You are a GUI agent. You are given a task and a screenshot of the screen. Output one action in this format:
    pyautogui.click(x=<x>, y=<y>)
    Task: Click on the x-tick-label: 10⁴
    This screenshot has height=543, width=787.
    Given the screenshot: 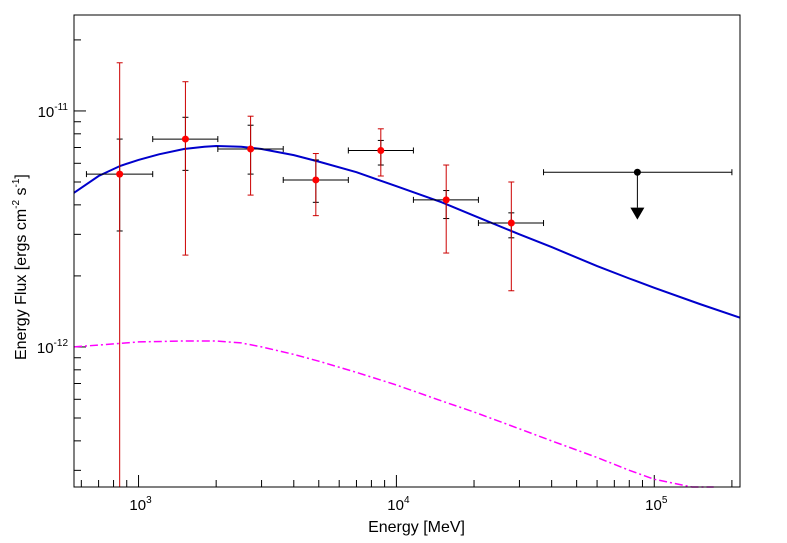 What is the action you would take?
    pyautogui.click(x=398, y=504)
    